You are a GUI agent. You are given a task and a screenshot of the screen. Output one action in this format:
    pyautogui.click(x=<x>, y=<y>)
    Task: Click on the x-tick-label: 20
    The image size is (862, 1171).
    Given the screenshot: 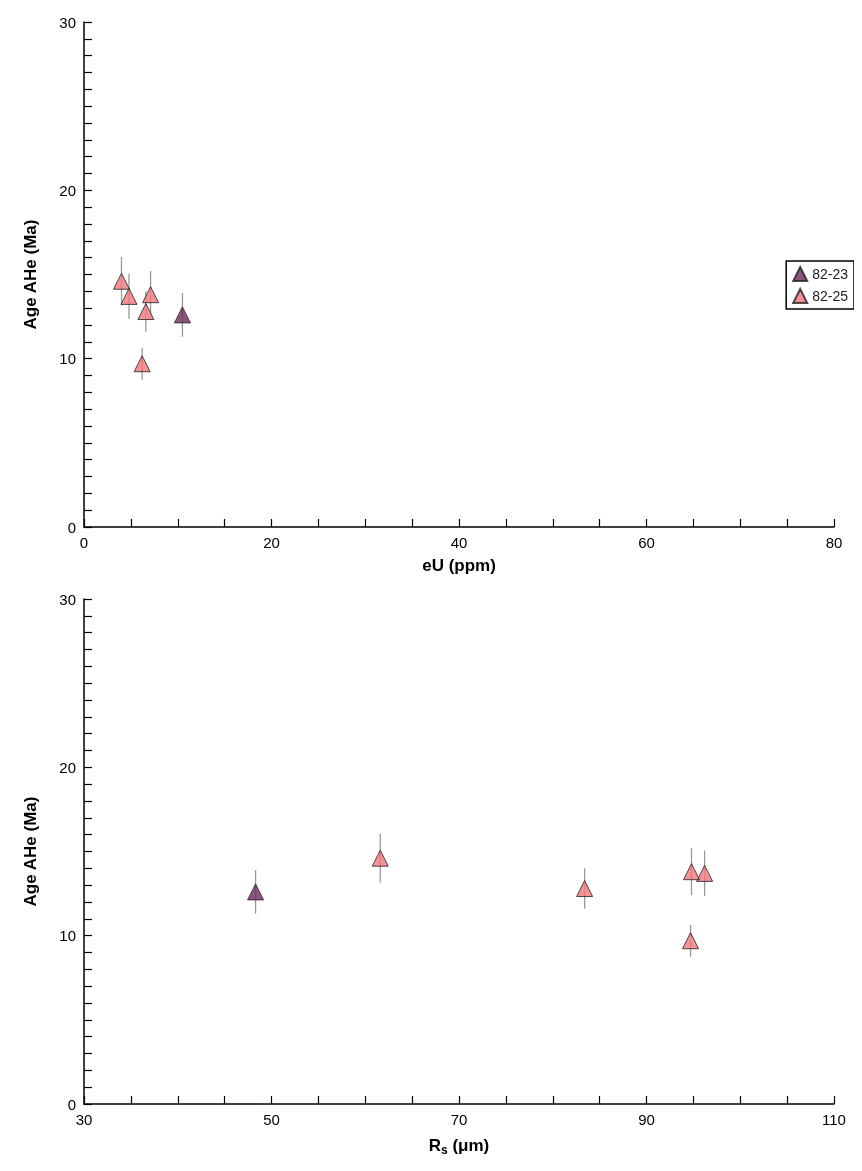 What is the action you would take?
    pyautogui.click(x=271, y=542)
    